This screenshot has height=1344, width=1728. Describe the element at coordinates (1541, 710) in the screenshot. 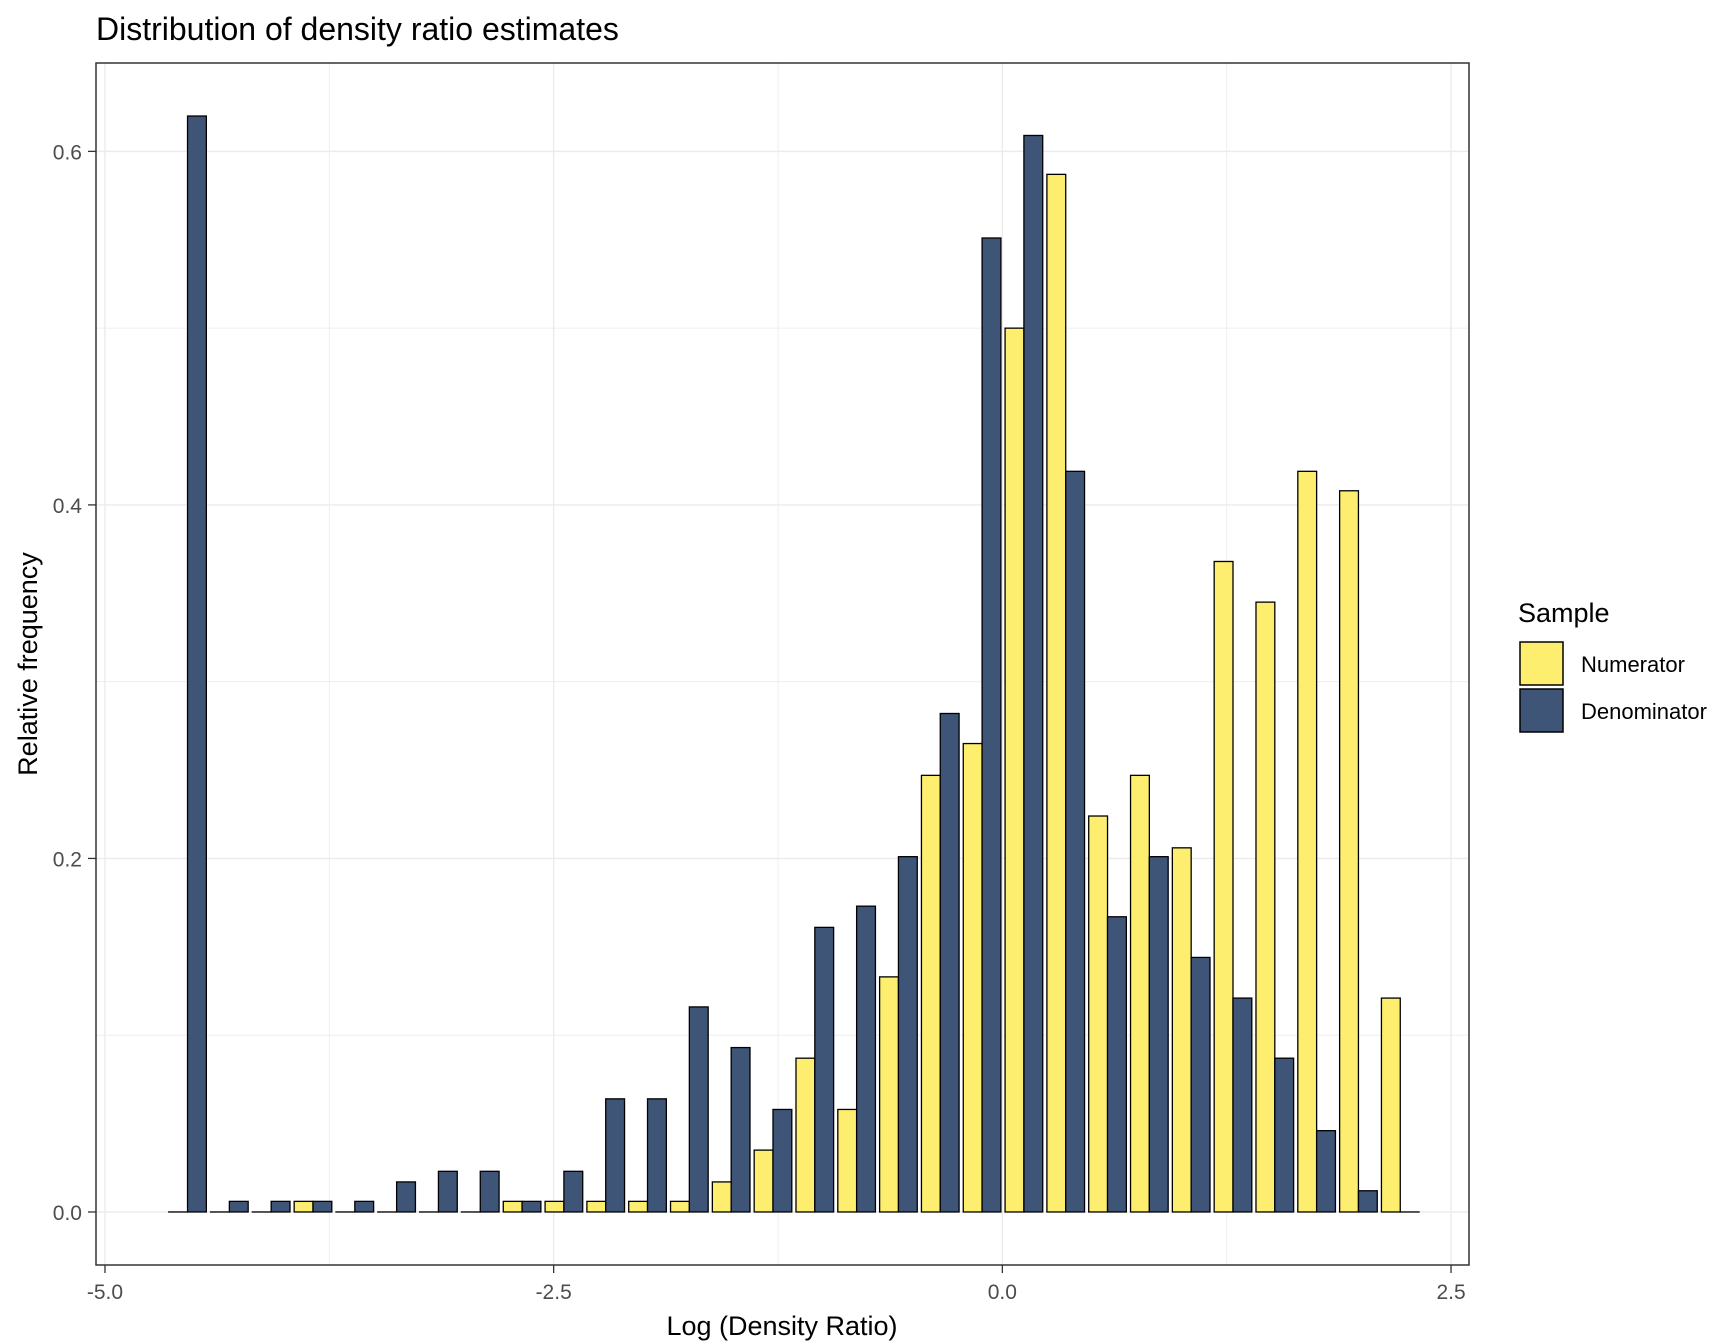

I see `legend-key-denominator` at that location.